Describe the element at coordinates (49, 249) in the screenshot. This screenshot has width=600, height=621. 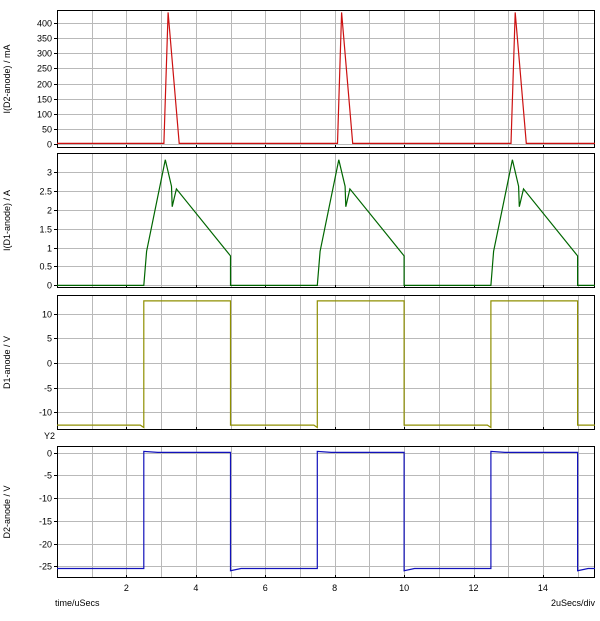
I see `svg-text: 1` at that location.